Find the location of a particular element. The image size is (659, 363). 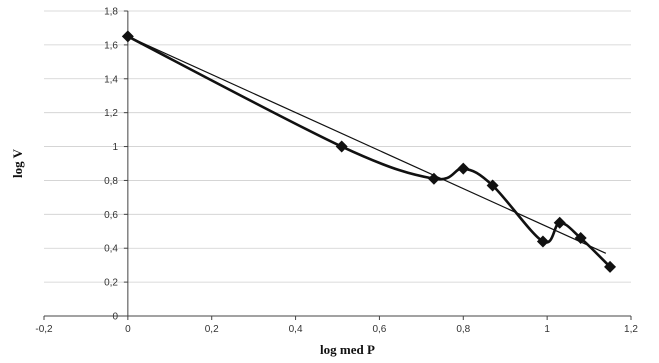

y-tick-label: 0,8 is located at coordinates (111, 181).